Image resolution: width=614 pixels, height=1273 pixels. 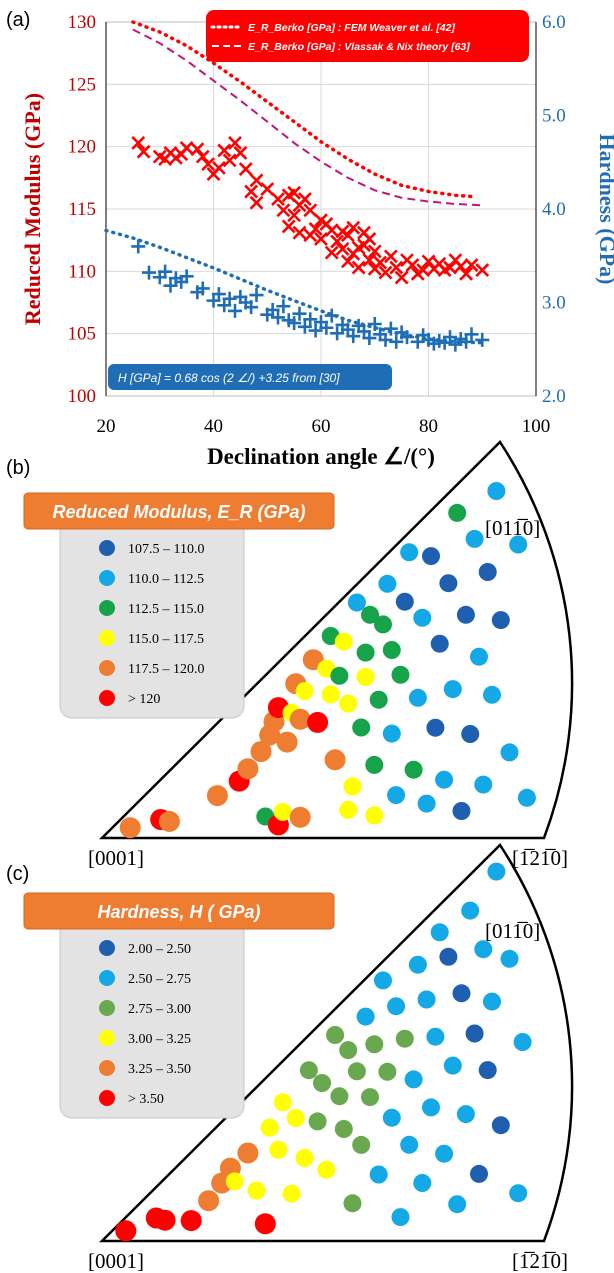 I want to click on legend-label: 112.5 – 115.0, so click(x=166, y=609).